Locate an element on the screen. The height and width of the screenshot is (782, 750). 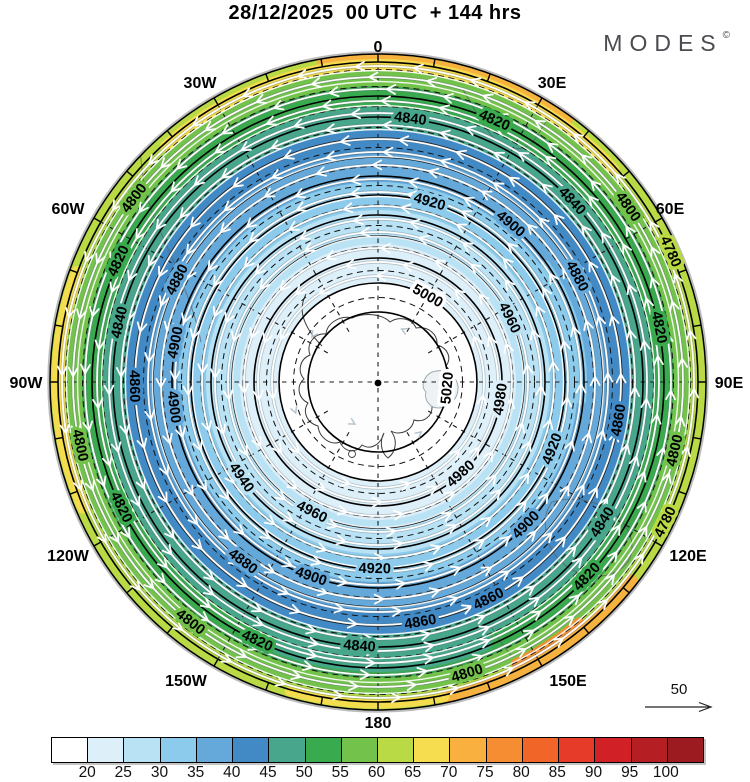
colorbar-tick-label: 95 is located at coordinates (630, 772).